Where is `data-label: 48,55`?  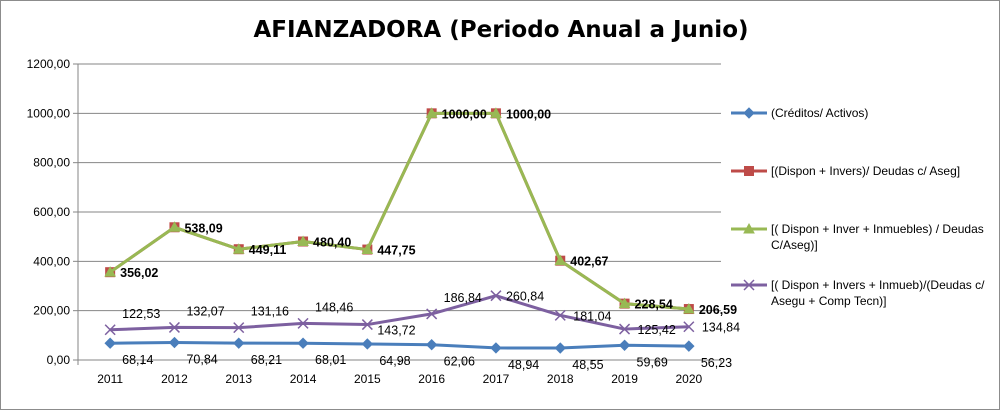 data-label: 48,55 is located at coordinates (587, 365).